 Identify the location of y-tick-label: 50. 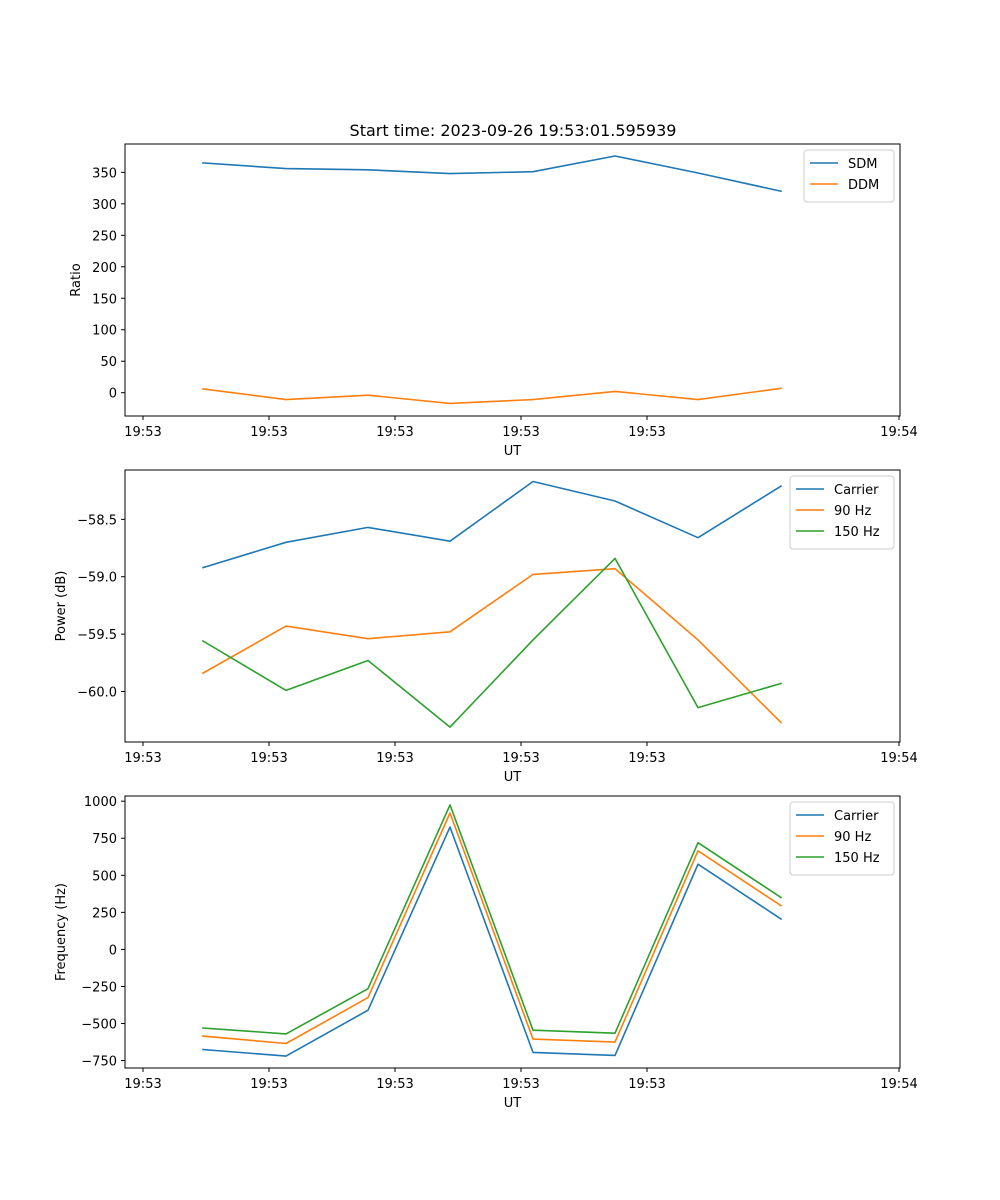
(108, 362).